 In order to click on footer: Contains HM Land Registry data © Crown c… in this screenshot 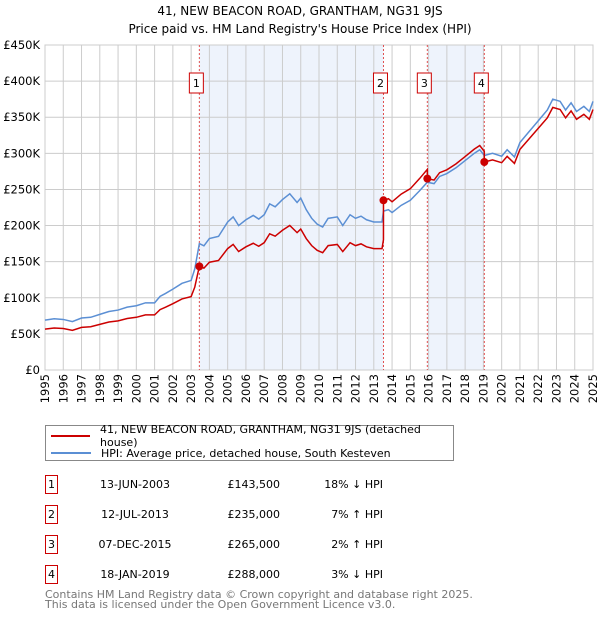, I will do `click(259, 599)`.